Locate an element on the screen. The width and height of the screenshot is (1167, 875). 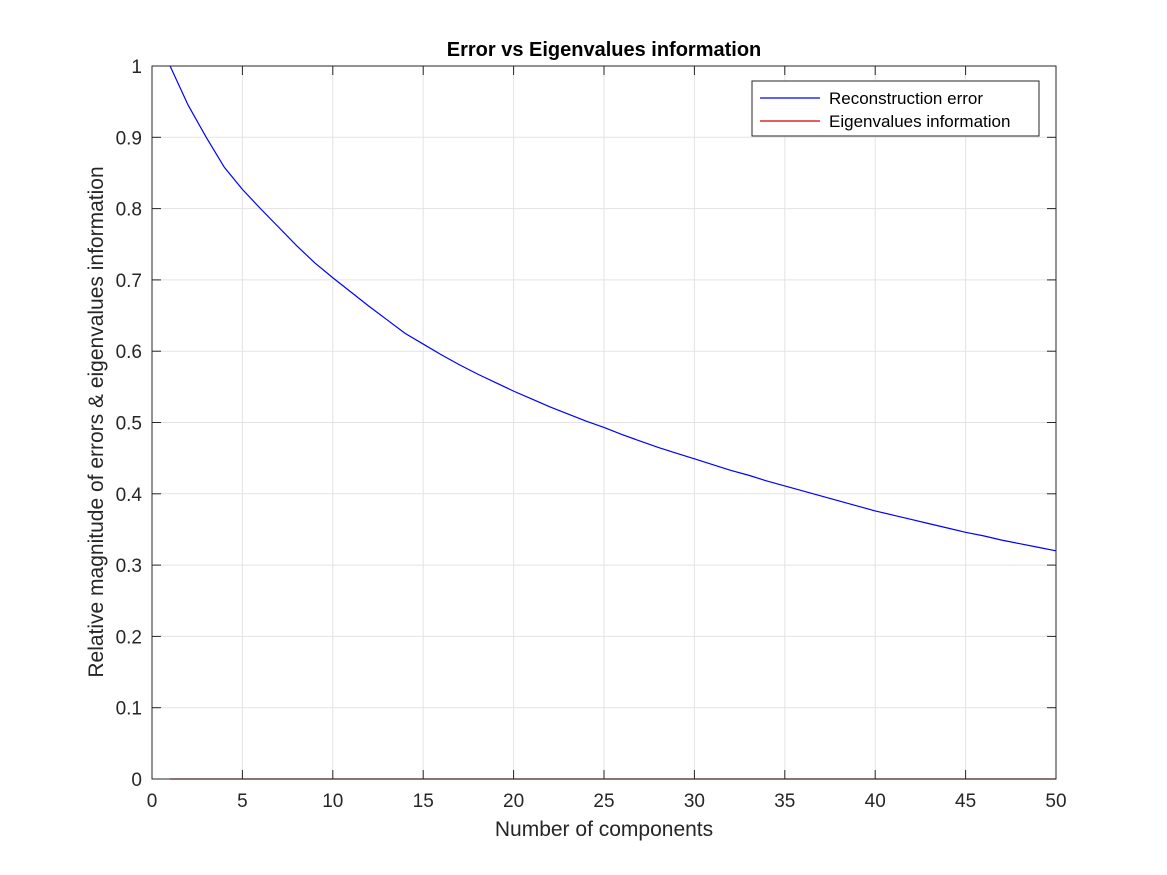
x-tick-labels: 0 5 10 15 20 25 30 35 40 45 50 is located at coordinates (607, 801).